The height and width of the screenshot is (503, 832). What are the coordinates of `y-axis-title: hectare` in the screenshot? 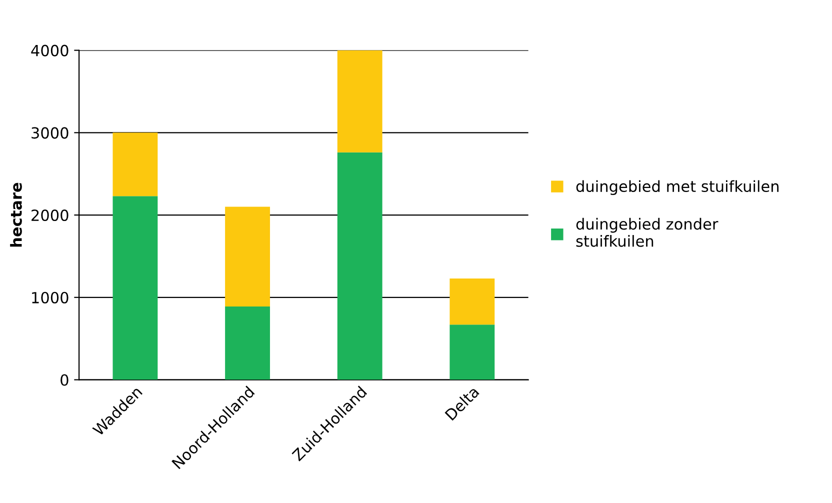 It's located at (16, 214).